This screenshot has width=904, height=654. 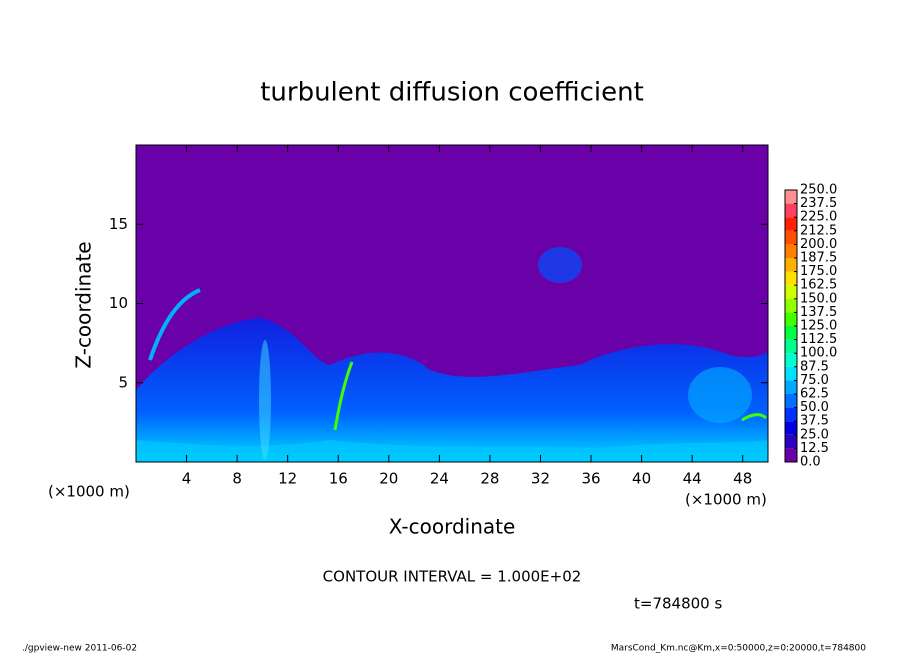 What do you see at coordinates (810, 462) in the screenshot?
I see `colorbar-label: 0.0` at bounding box center [810, 462].